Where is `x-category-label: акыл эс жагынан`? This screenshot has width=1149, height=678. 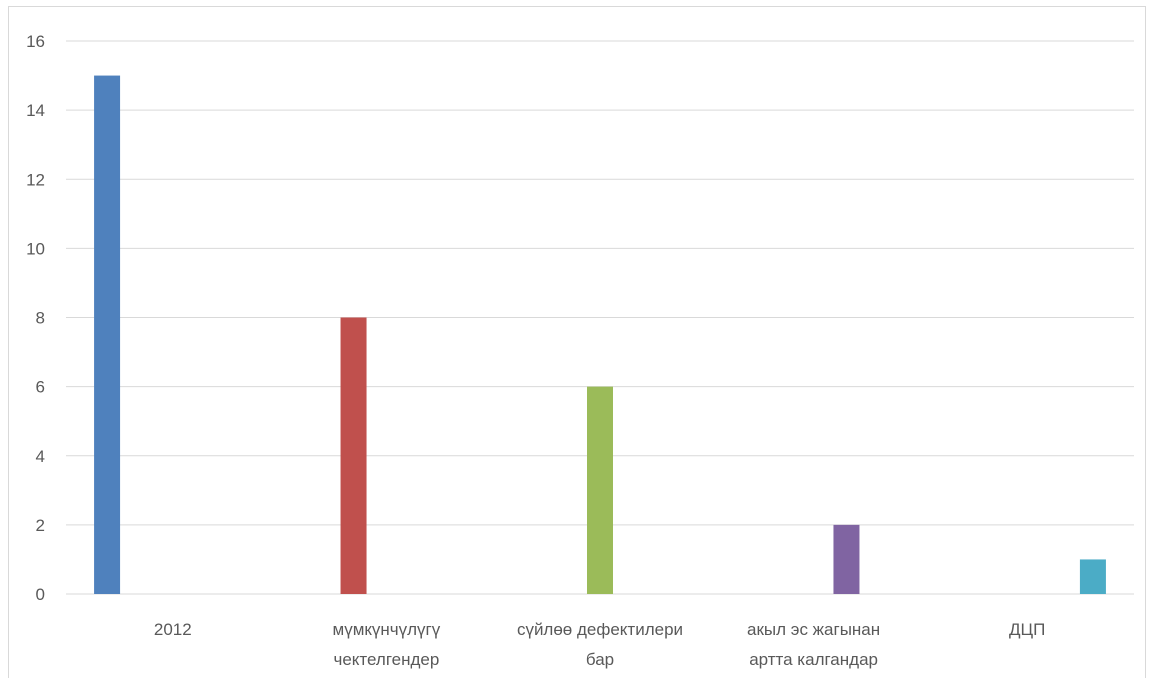
x-category-label: акыл эс жагынан is located at coordinates (813, 629).